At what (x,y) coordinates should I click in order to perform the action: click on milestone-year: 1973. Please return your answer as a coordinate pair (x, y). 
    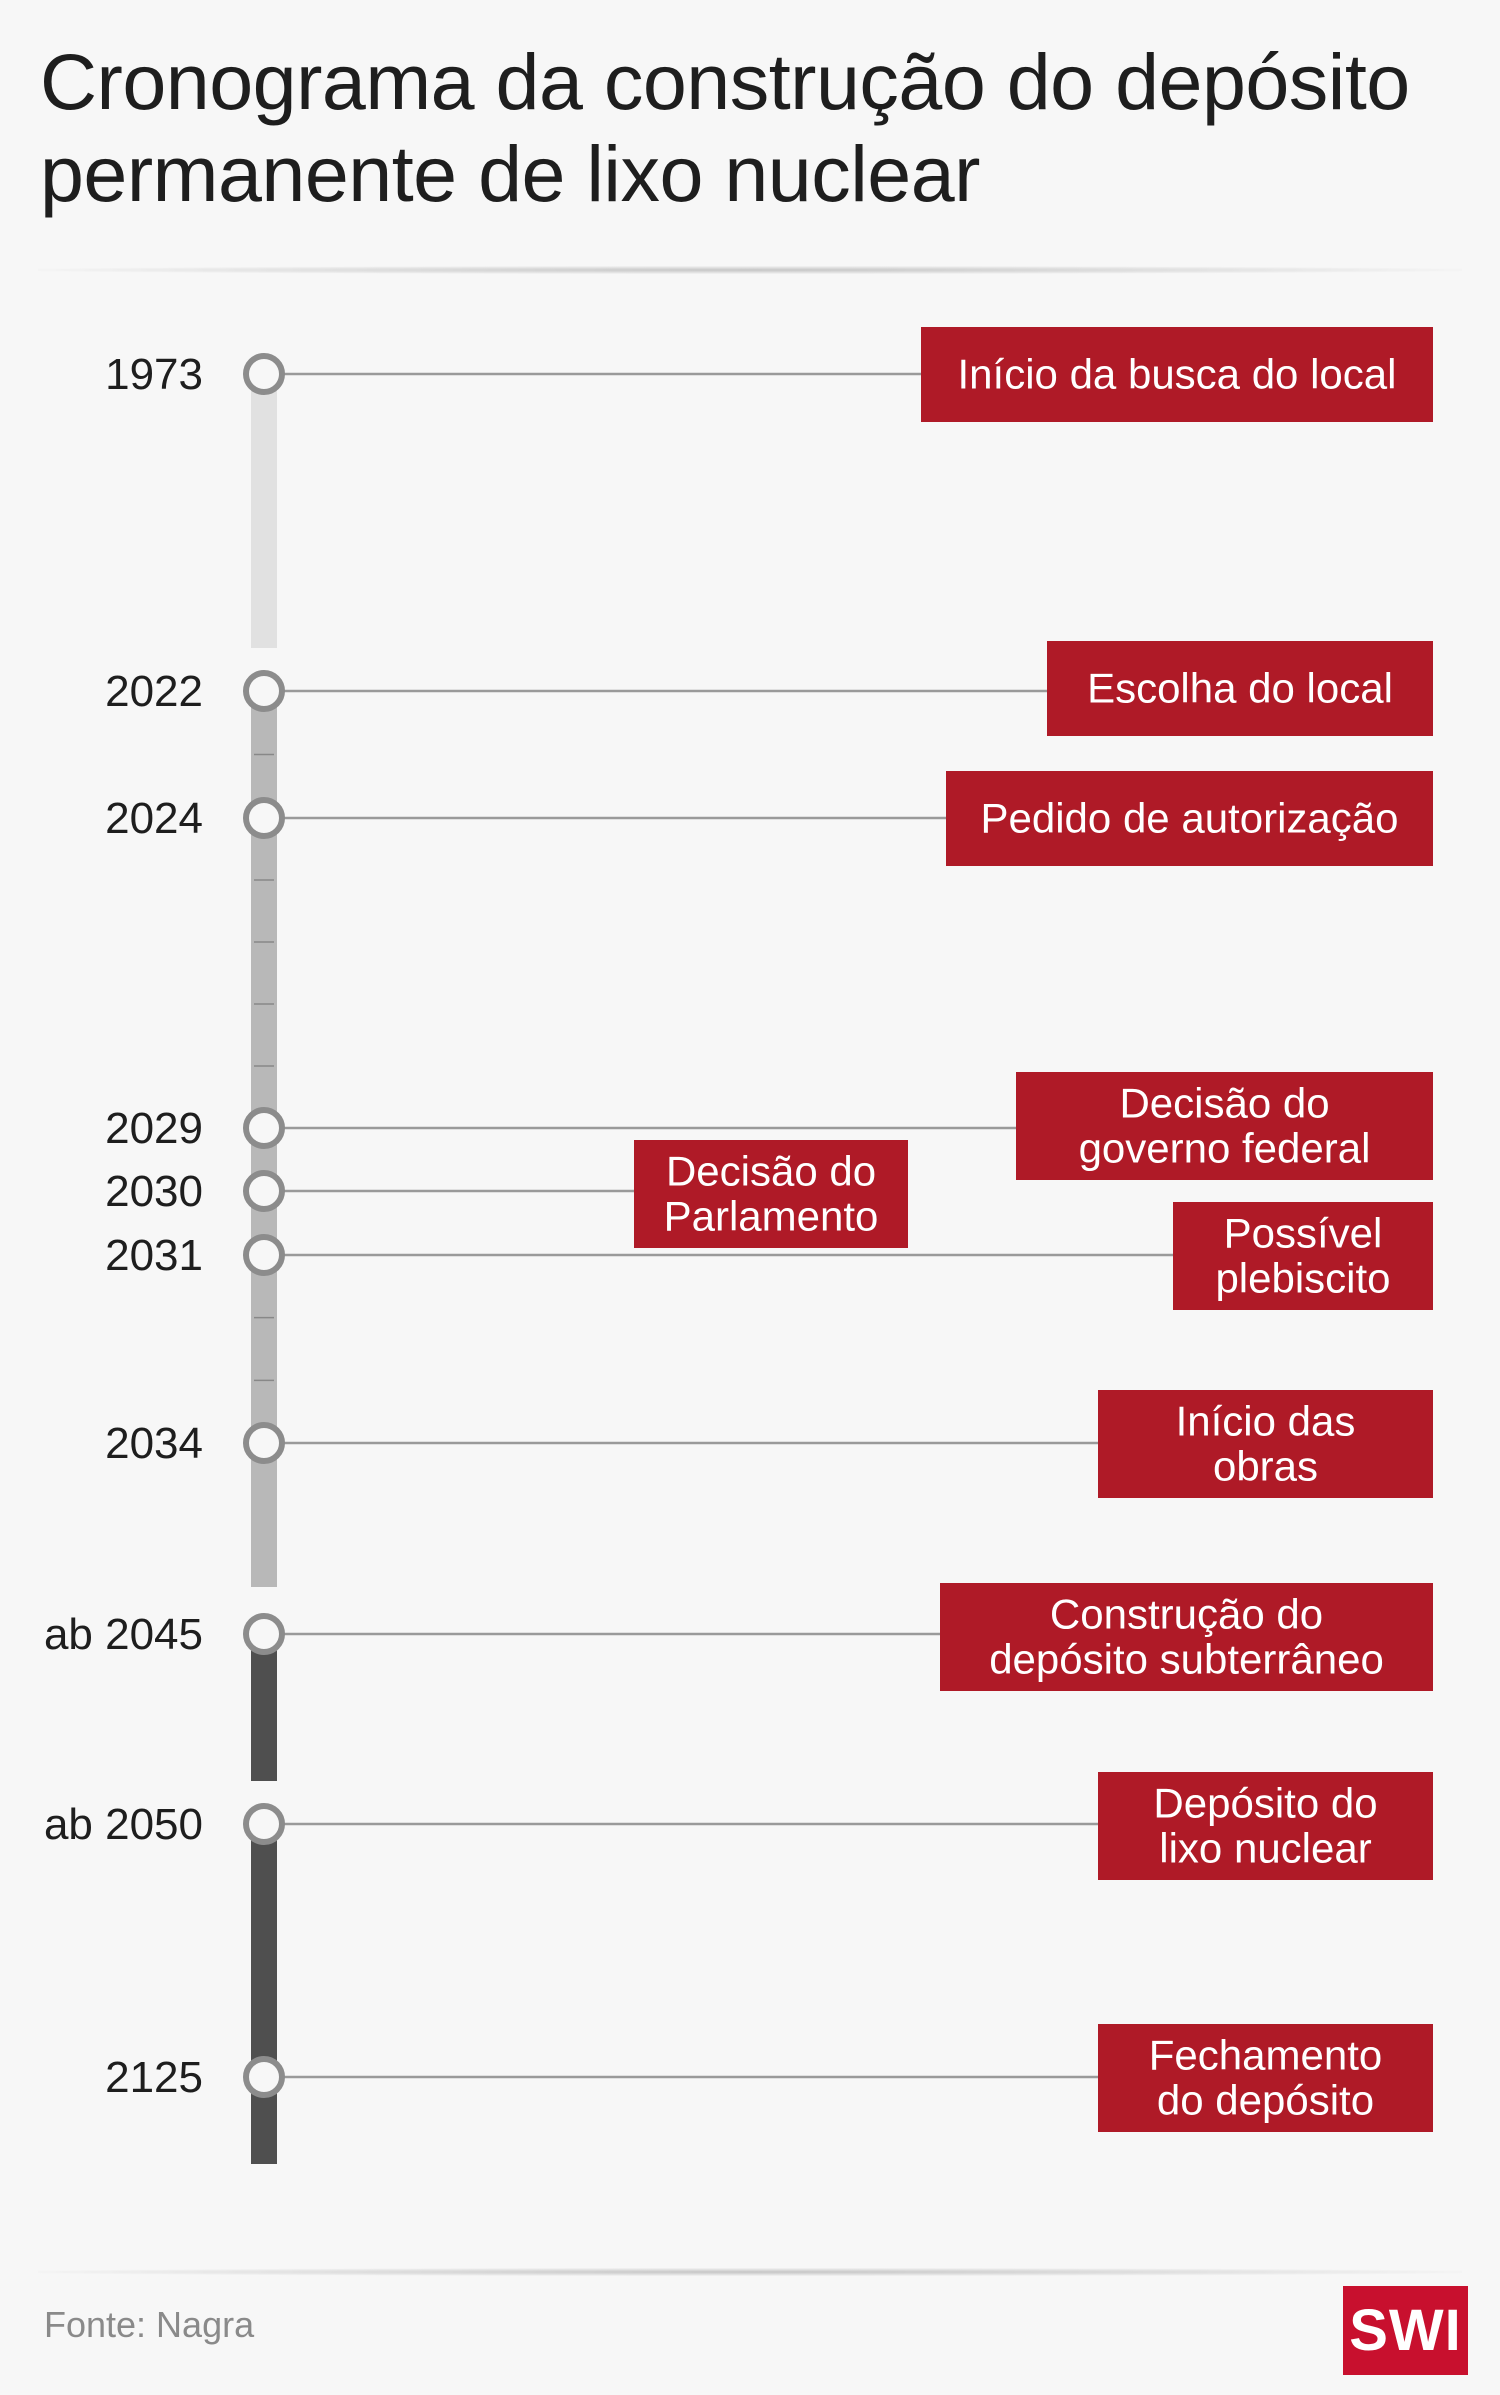
    Looking at the image, I should click on (154, 374).